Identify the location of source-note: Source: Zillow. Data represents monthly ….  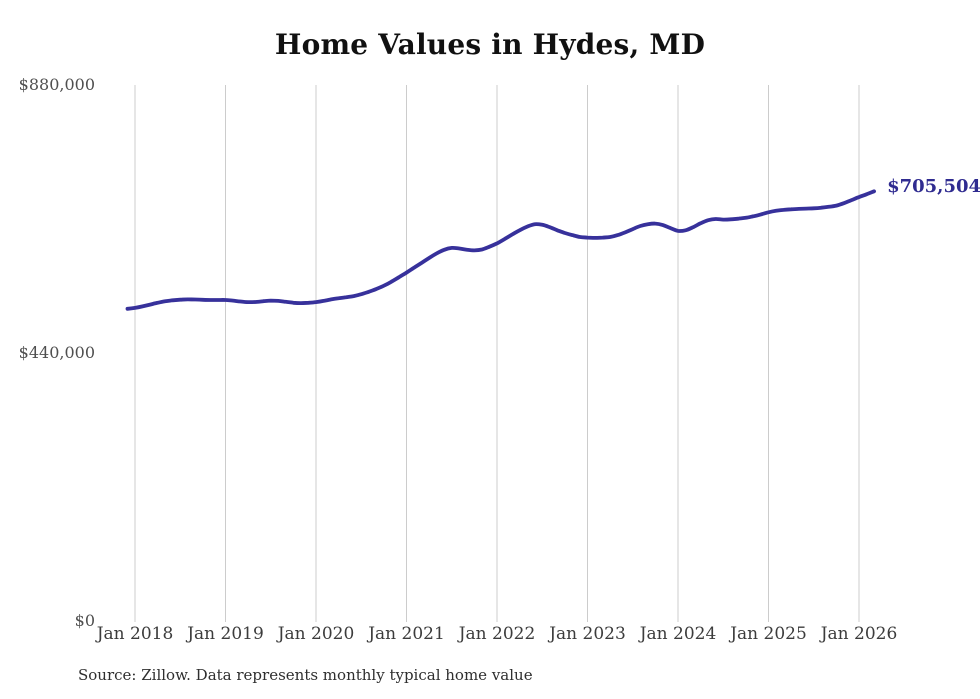
(305, 675).